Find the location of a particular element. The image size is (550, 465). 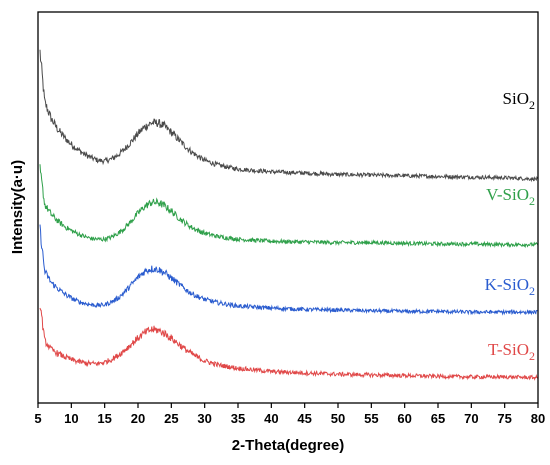

x-axis-title: 2-Theta(degree) is located at coordinates (288, 445).